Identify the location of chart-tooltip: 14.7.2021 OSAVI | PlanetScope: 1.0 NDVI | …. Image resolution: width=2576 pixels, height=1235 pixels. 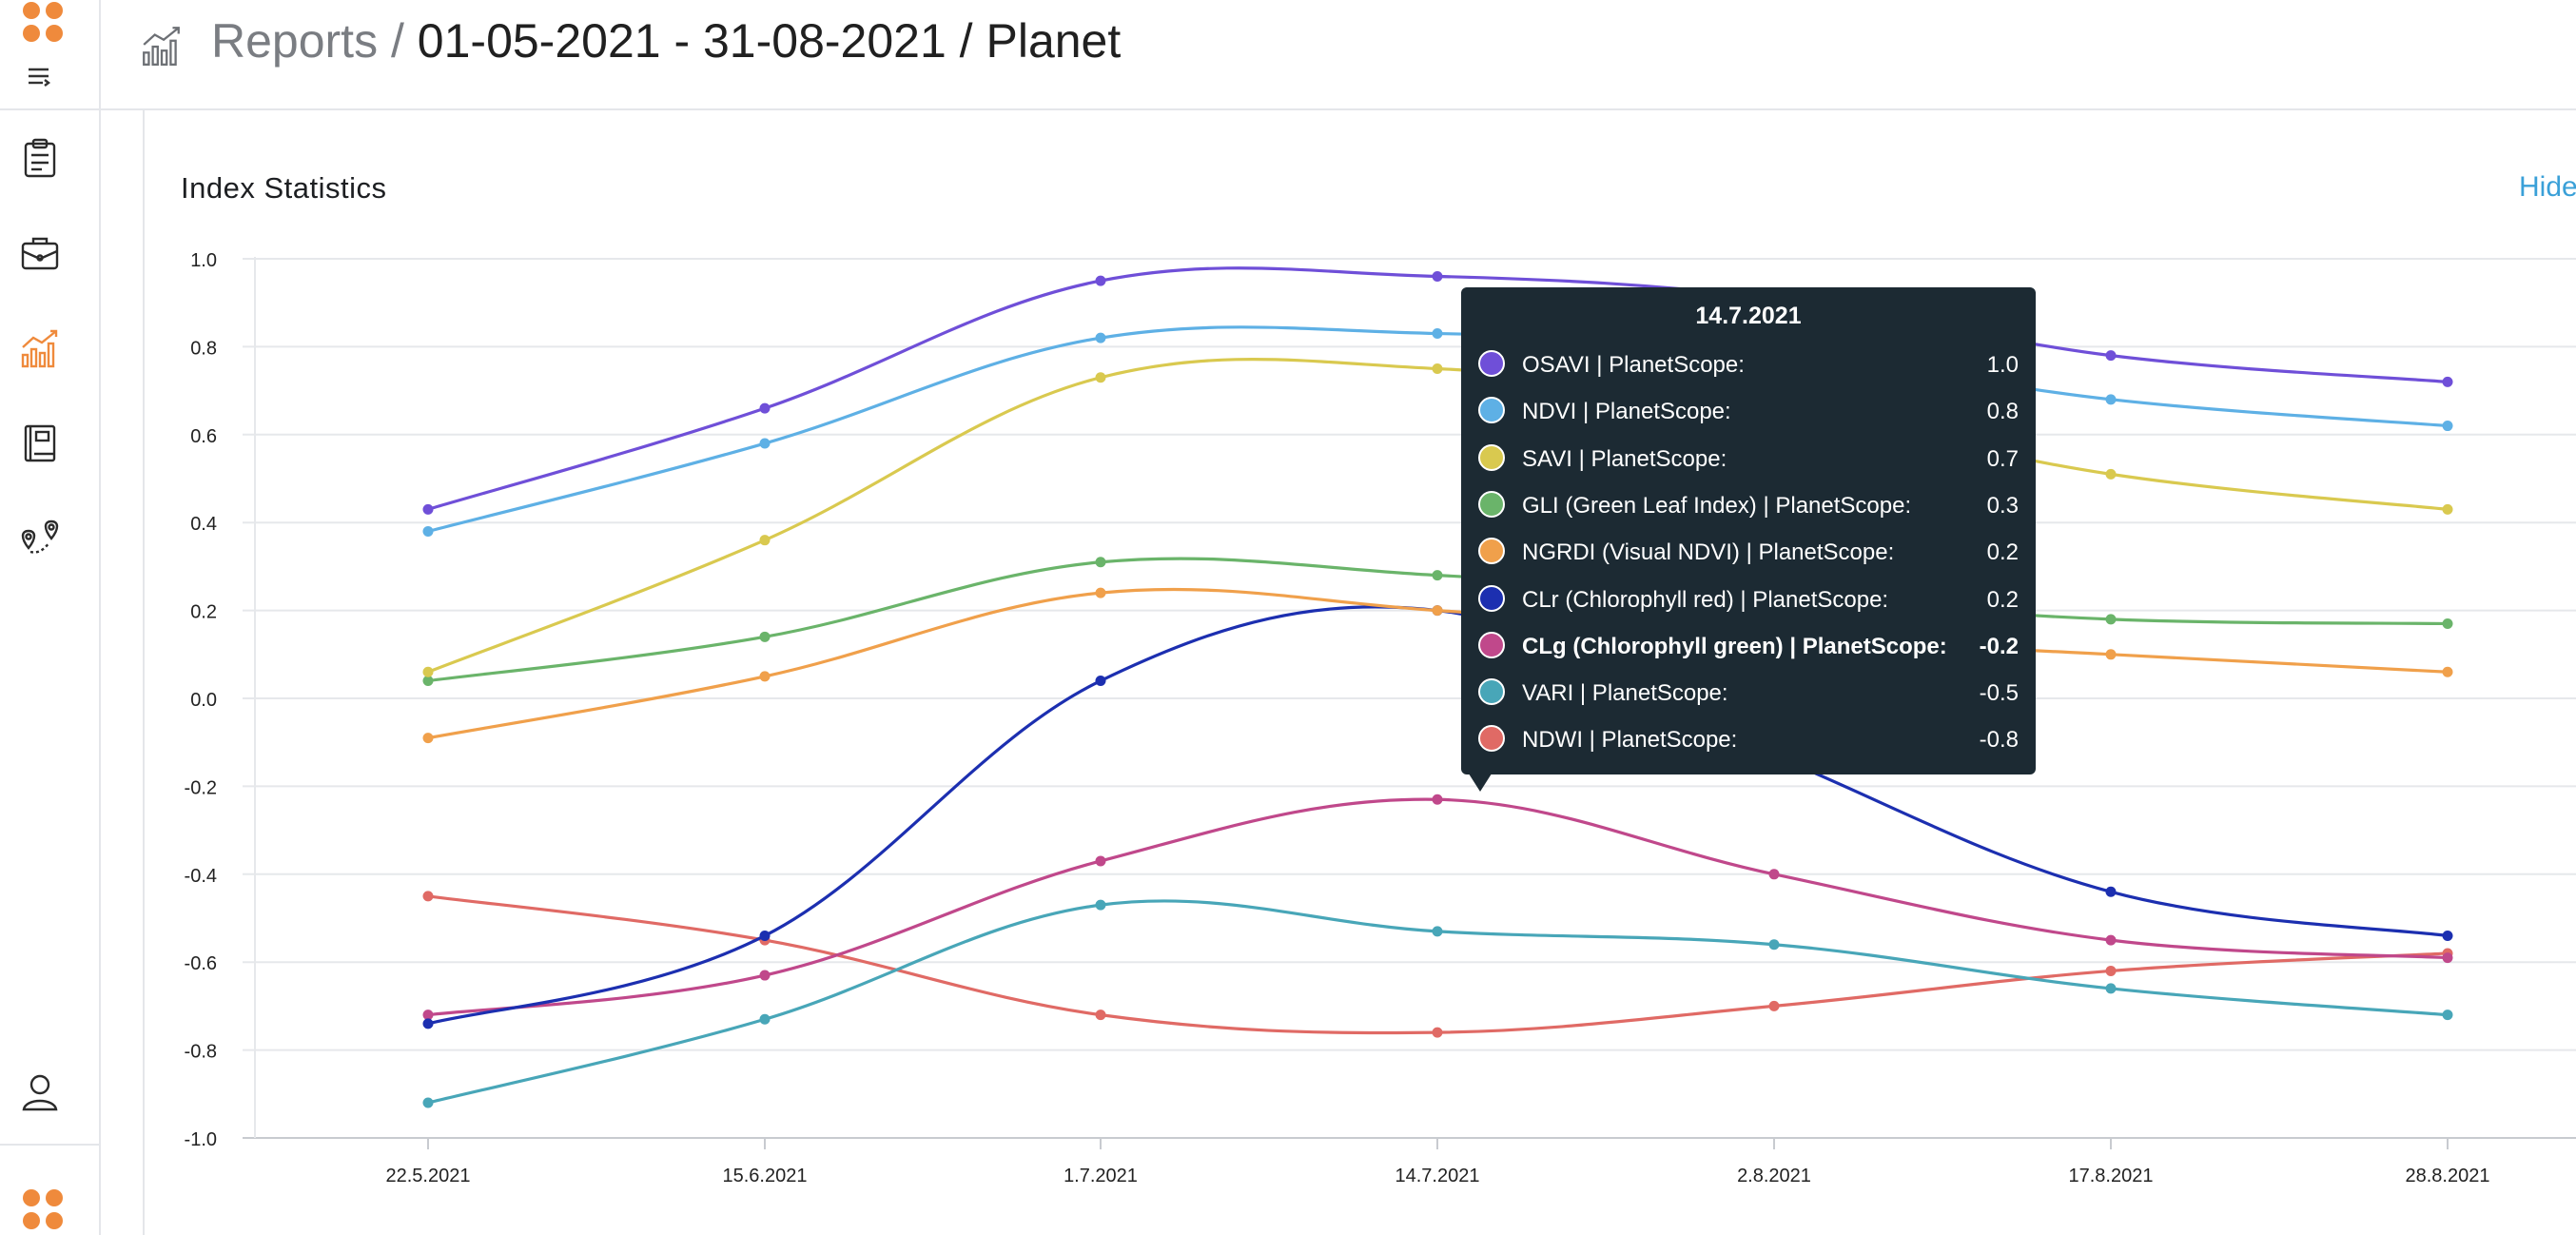
(1749, 539).